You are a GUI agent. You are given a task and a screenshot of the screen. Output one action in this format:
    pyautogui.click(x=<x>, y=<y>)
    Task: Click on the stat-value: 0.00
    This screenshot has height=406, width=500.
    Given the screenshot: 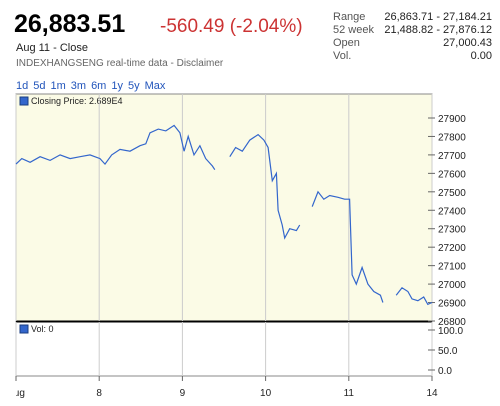 What is the action you would take?
    pyautogui.click(x=481, y=56)
    